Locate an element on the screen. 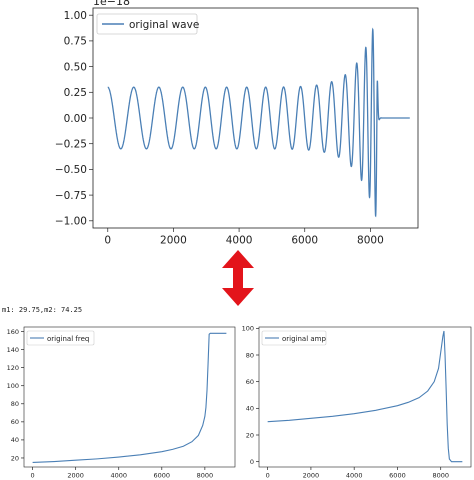 The width and height of the screenshot is (474, 480). wave-legend: original wave is located at coordinates (147, 24).